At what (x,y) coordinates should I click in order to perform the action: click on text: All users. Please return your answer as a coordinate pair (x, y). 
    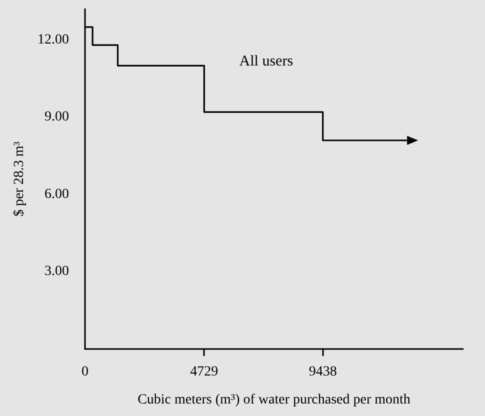
    Looking at the image, I should click on (266, 62).